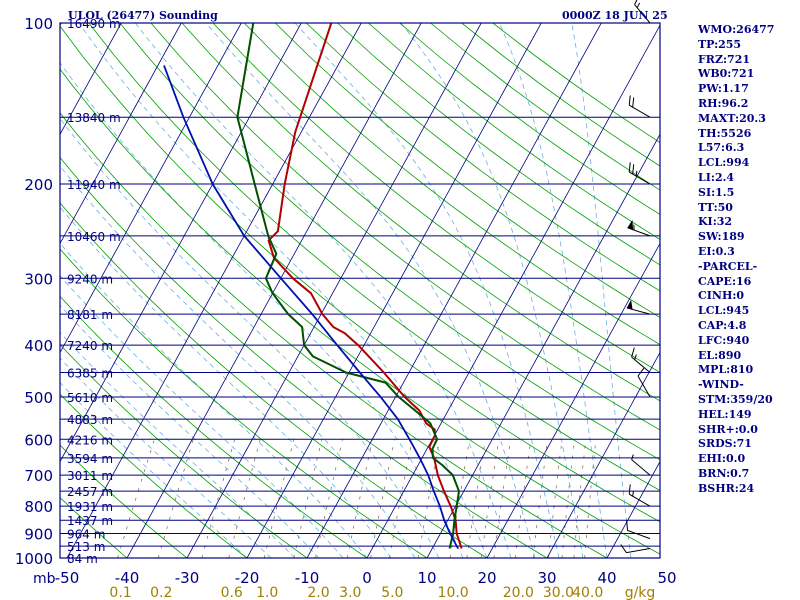  Describe the element at coordinates (726, 488) in the screenshot. I see `index-item: BSHR:24` at that location.